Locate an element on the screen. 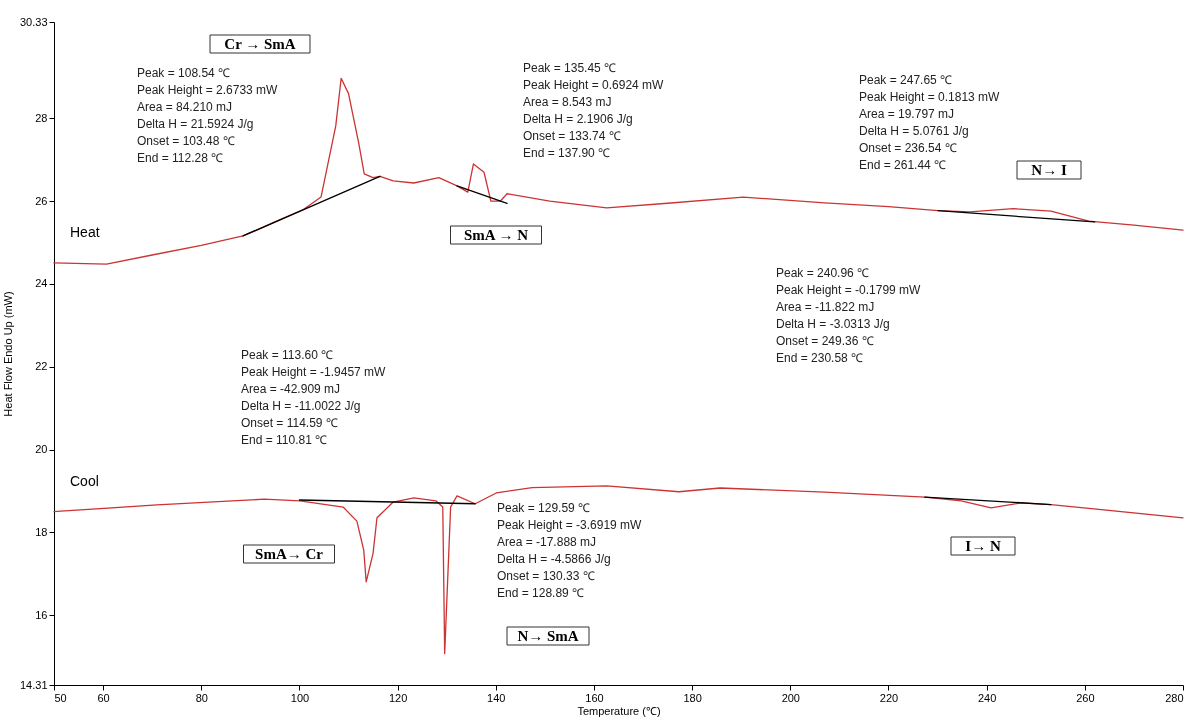 This screenshot has width=1195, height=727. x-tick-label: 160 is located at coordinates (594, 697).